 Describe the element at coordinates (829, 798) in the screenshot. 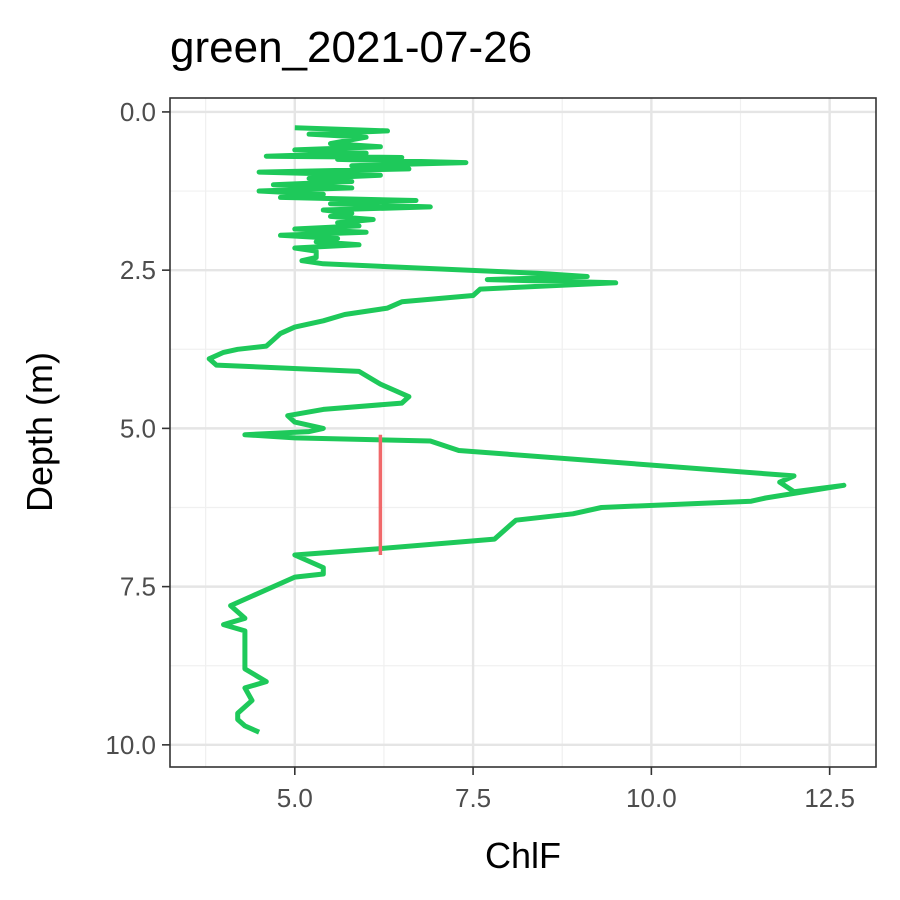

I see `x-tick-label: 12.5` at that location.